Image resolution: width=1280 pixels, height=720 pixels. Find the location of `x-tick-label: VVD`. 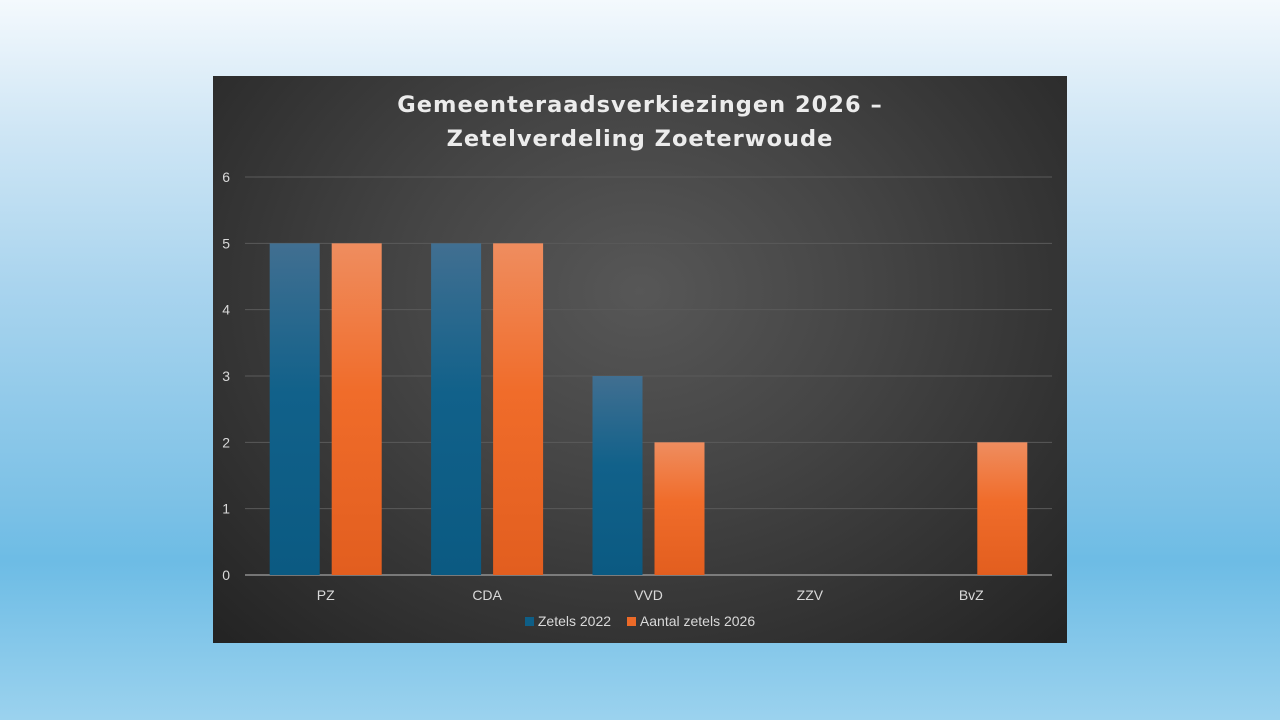

x-tick-label: VVD is located at coordinates (648, 595).